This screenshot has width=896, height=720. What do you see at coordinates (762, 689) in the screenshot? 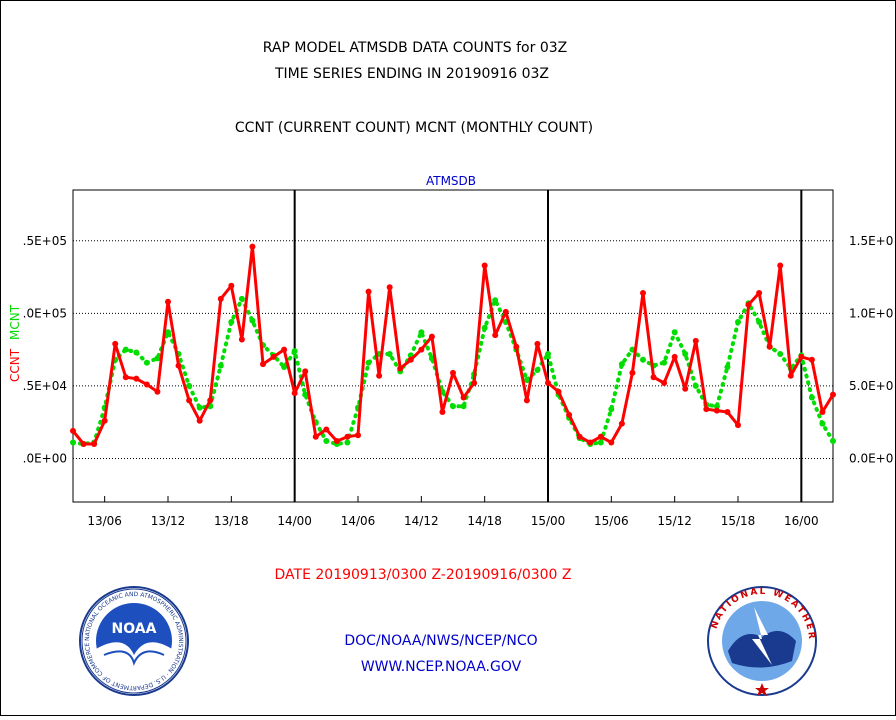
I see `nws-star-icon` at bounding box center [762, 689].